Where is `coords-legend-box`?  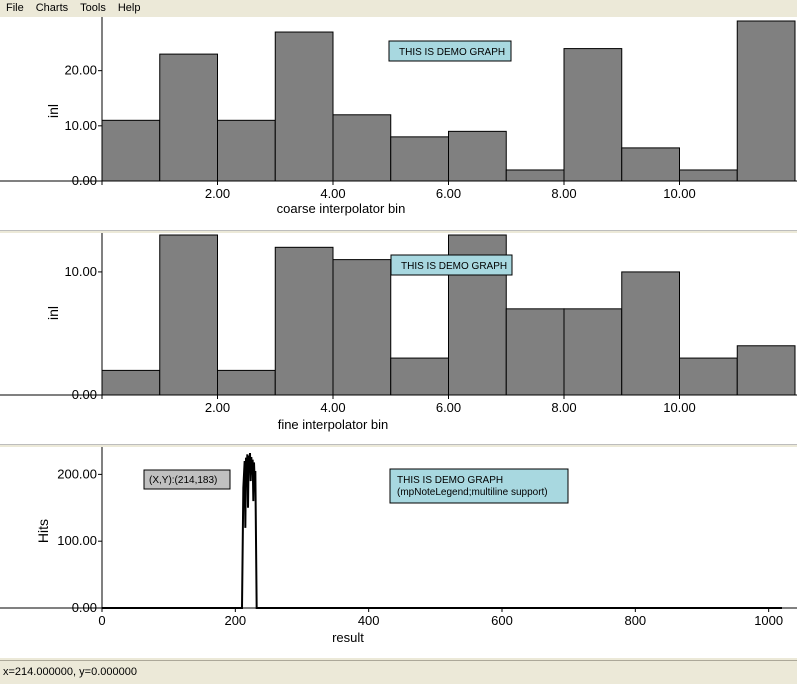
coords-legend-box is located at coordinates (187, 479).